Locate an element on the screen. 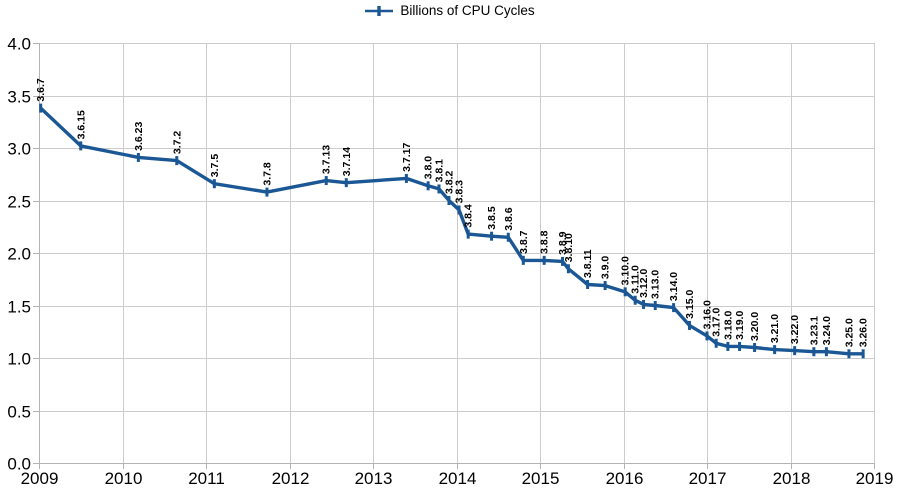  x-axis-tick-label: 2012 is located at coordinates (291, 478).